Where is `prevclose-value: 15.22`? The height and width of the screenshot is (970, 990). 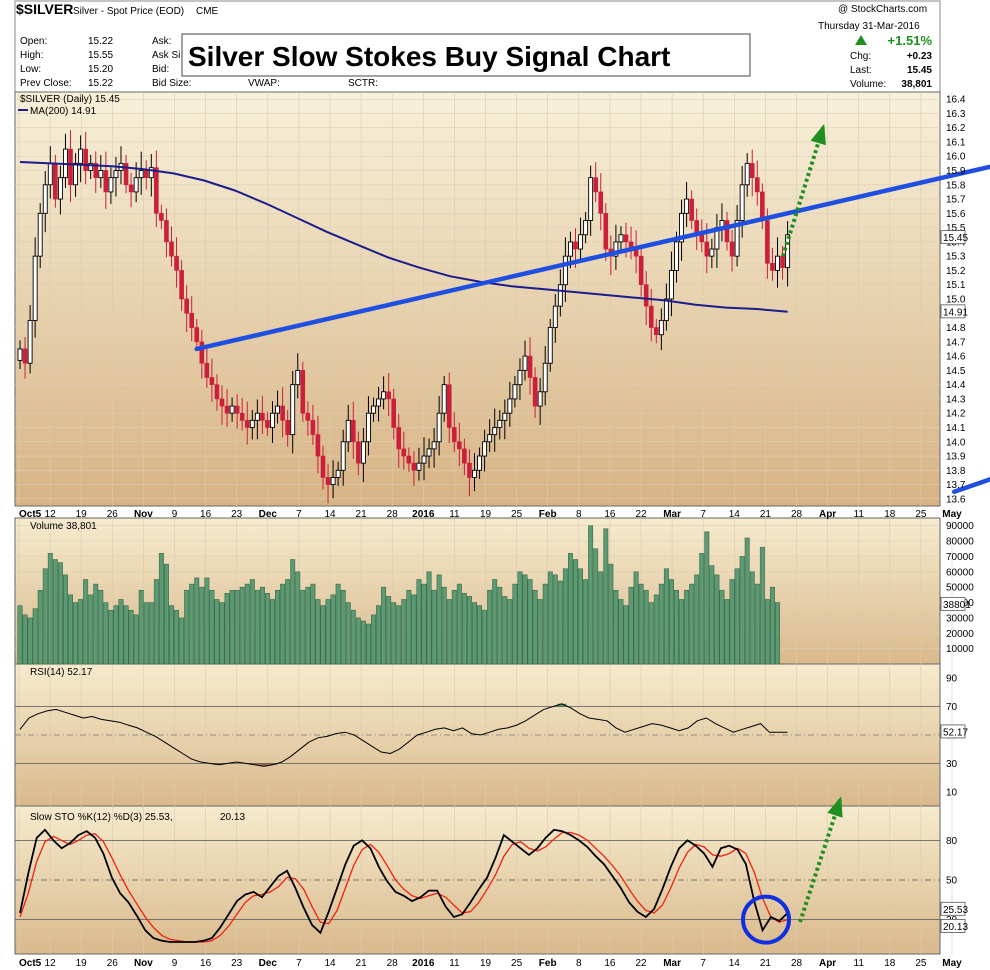
prevclose-value: 15.22 is located at coordinates (100, 83).